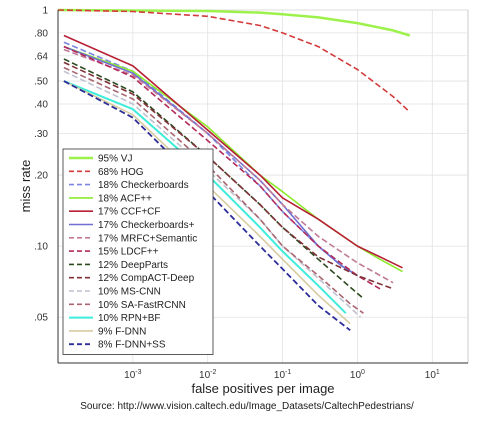  Describe the element at coordinates (146, 225) in the screenshot. I see `legend-label: 17% Checkerboards+` at that location.